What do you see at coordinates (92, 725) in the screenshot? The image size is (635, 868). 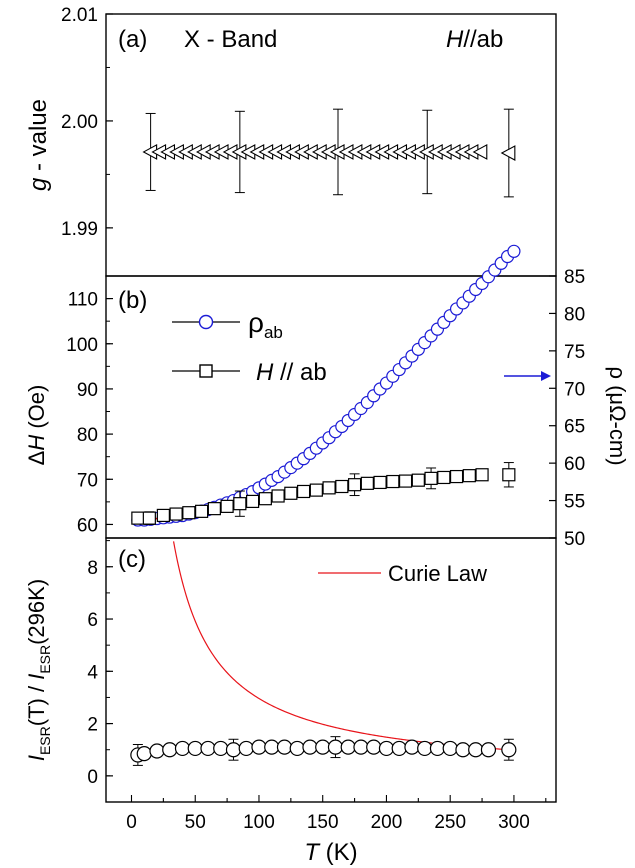 I see `panel-c-y-tick-label: 2` at bounding box center [92, 725].